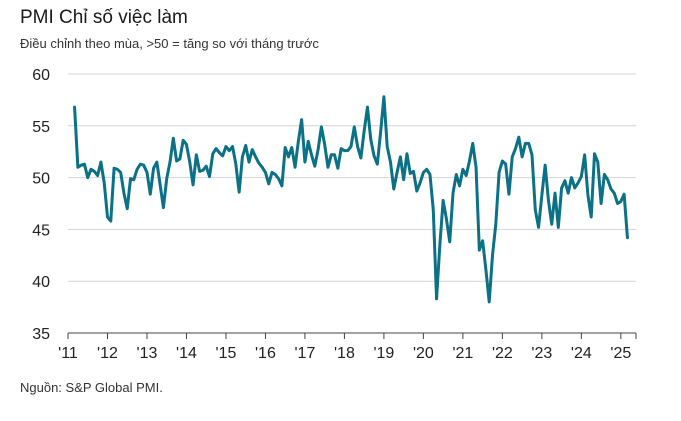 The height and width of the screenshot is (421, 681). Describe the element at coordinates (107, 353) in the screenshot. I see `x-tick-label: '12` at that location.